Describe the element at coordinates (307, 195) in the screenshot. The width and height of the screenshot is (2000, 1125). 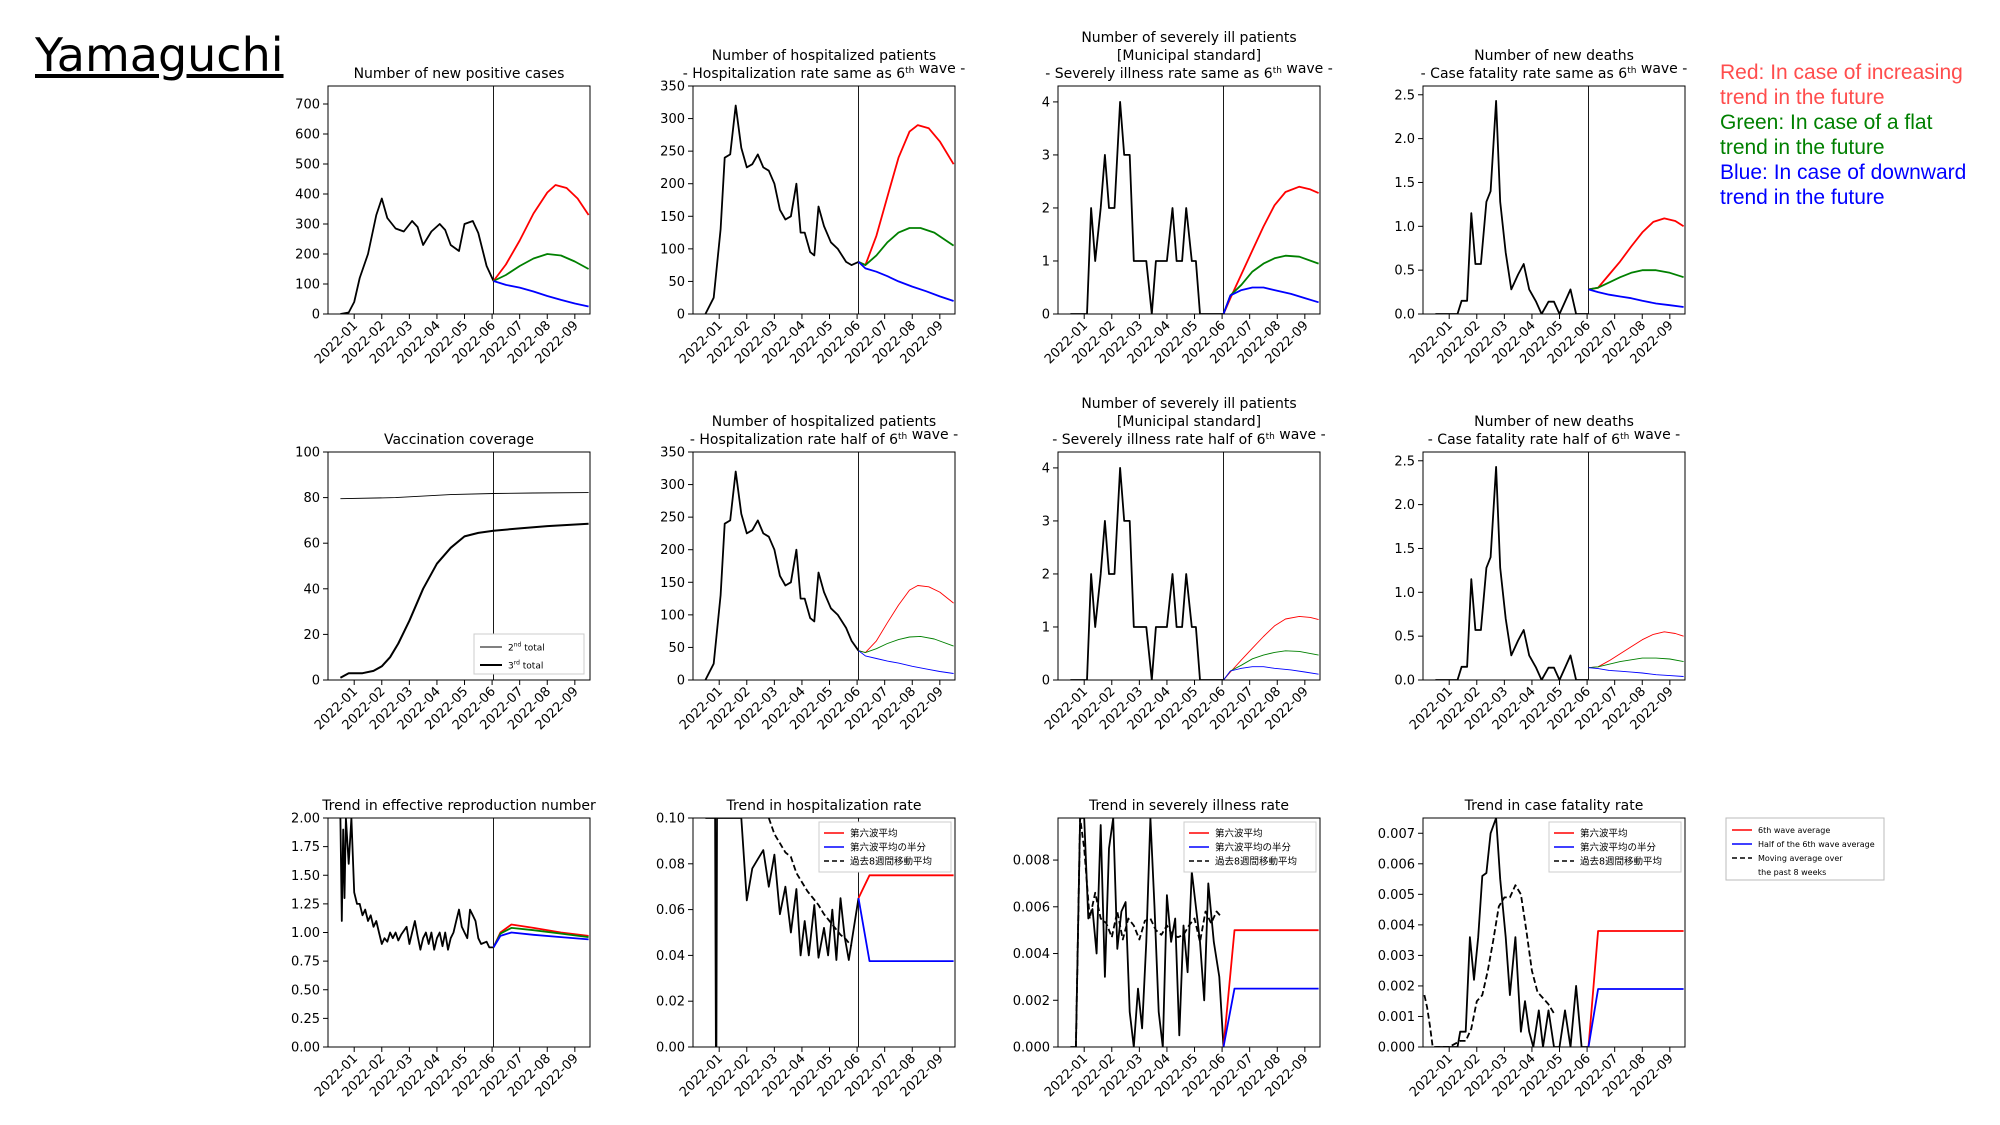
I see `y-tick-label: 400` at that location.